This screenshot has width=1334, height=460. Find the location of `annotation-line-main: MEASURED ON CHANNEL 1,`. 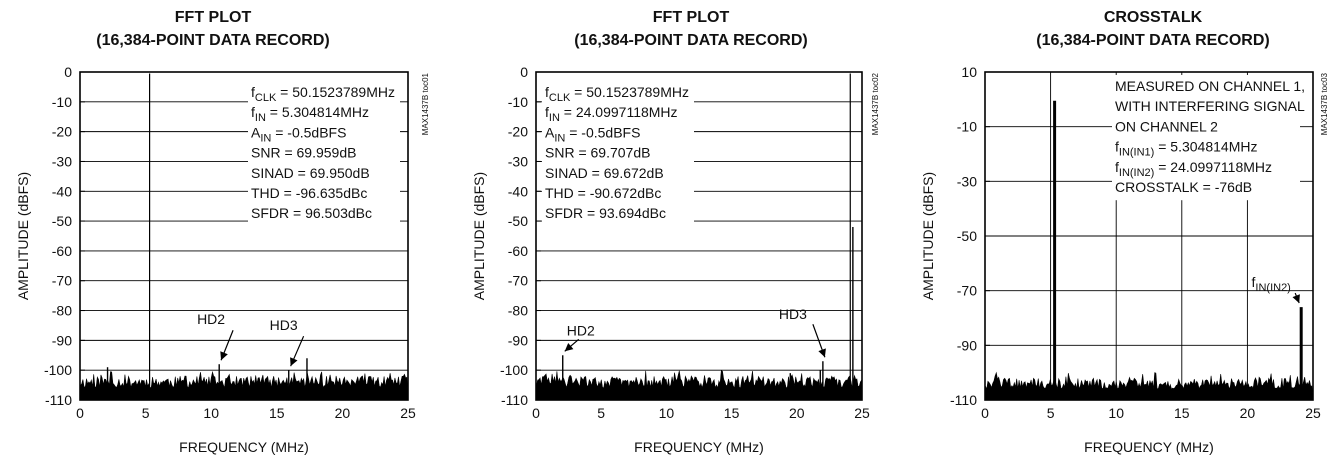

annotation-line-main: MEASURED ON CHANNEL 1, is located at coordinates (1210, 86).